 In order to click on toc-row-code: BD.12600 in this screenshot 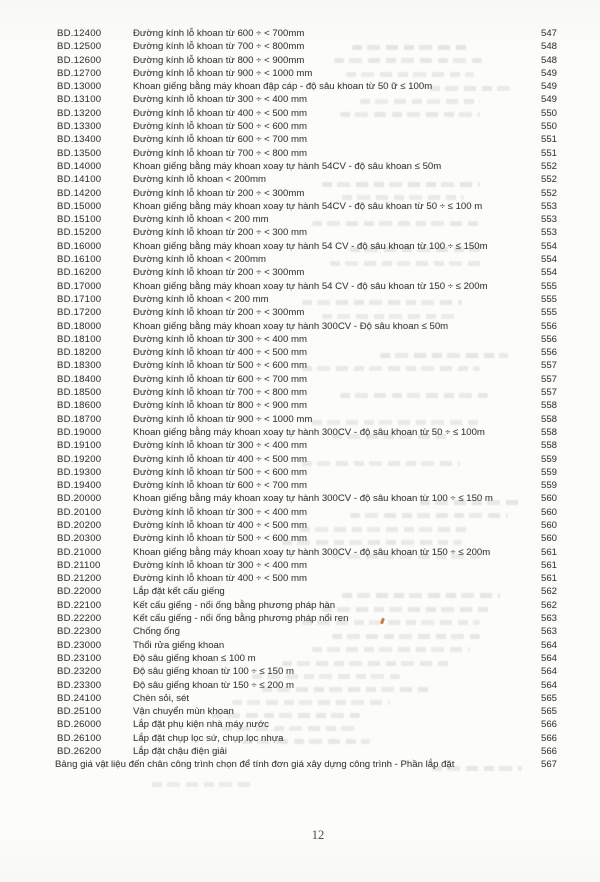, I will do `click(79, 60)`.